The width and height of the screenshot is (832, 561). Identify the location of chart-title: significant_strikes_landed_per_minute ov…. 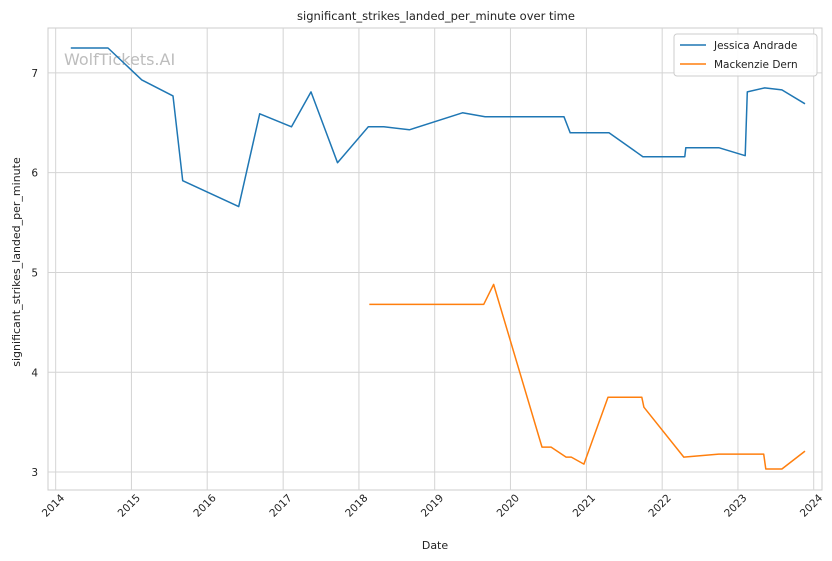
(436, 16).